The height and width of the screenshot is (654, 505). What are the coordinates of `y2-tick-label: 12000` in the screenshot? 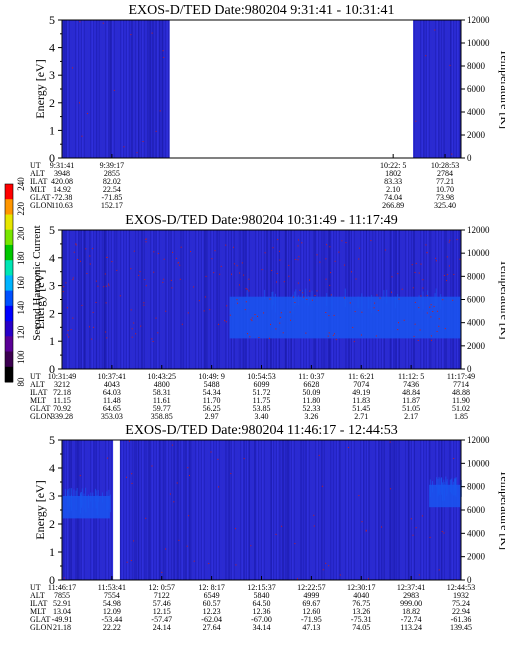 It's located at (478, 20).